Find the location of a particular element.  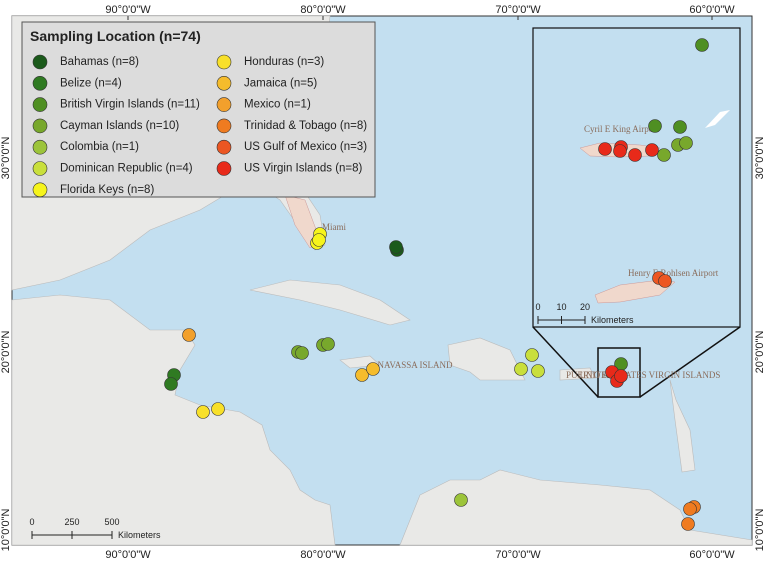

place-label: PUERTO RICO is located at coordinates (595, 375).